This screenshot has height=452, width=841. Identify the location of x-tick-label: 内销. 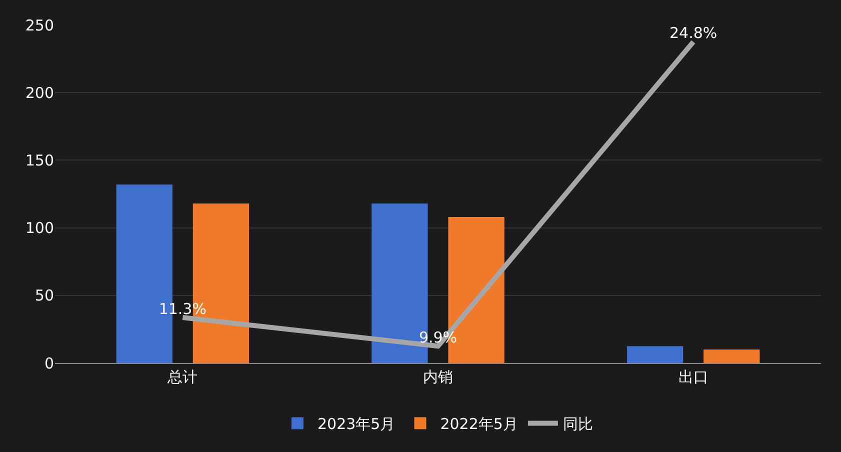
(438, 377).